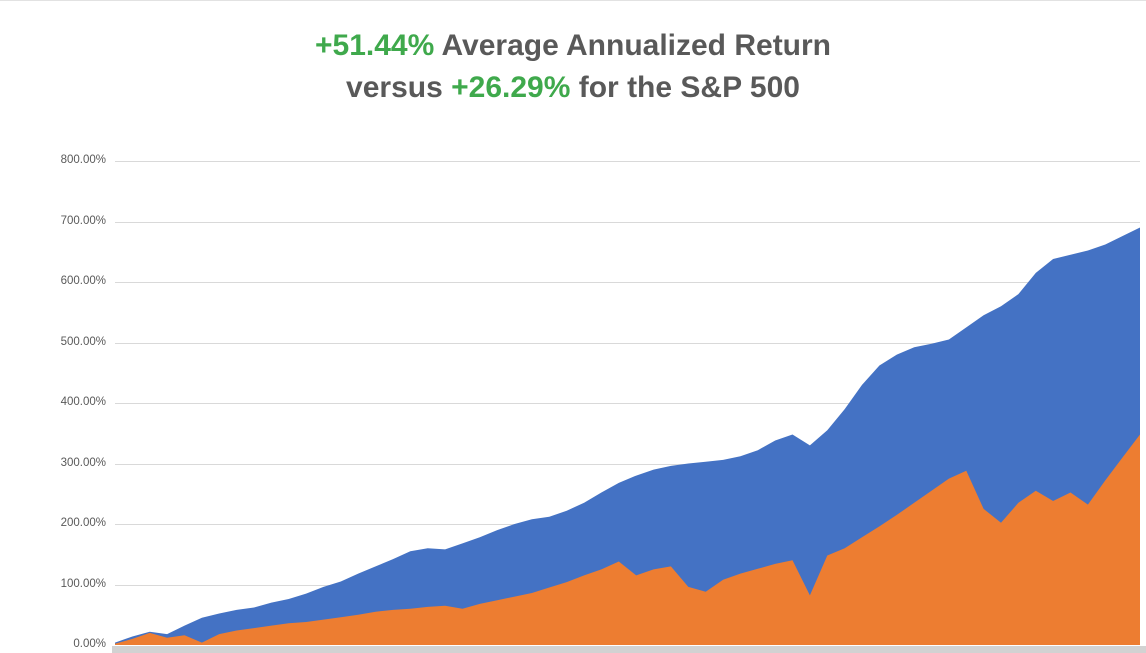 This screenshot has width=1146, height=653. I want to click on title-line-1-text: Average Annualized Return, so click(633, 45).